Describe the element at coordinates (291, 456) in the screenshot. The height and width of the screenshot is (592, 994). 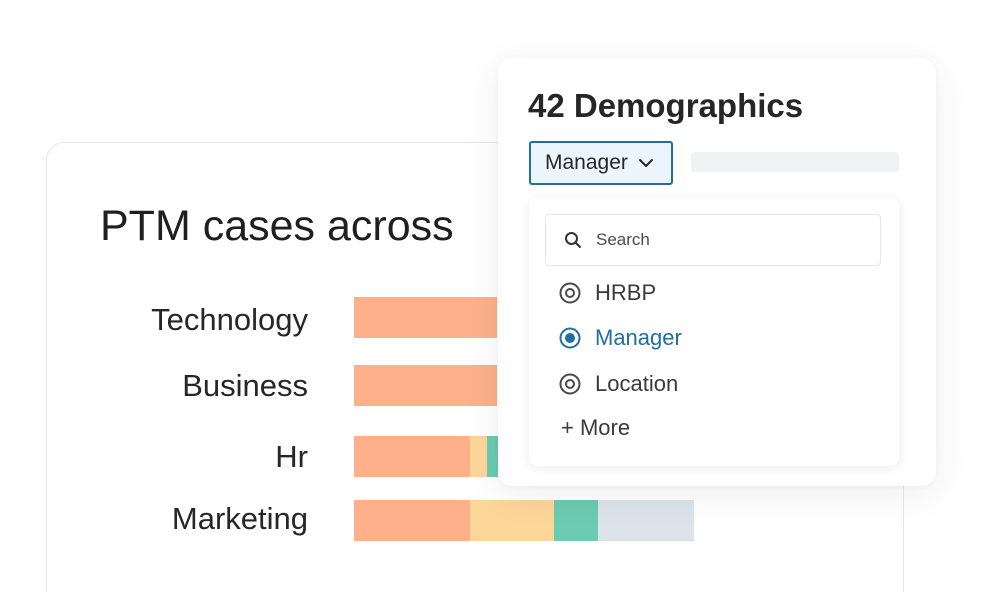
I see `row-label-hr: Hr` at that location.